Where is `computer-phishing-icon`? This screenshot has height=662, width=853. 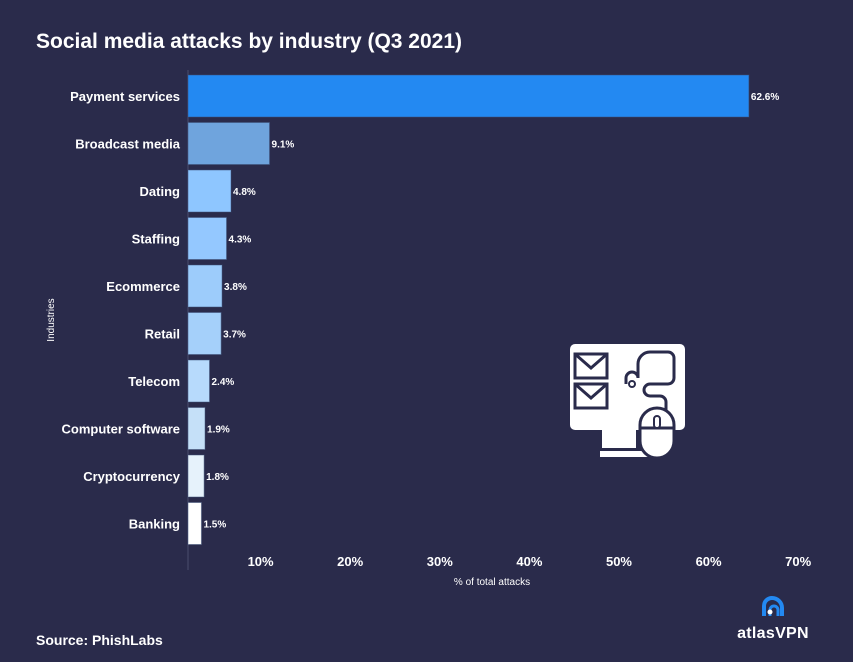
computer-phishing-icon is located at coordinates (627, 402).